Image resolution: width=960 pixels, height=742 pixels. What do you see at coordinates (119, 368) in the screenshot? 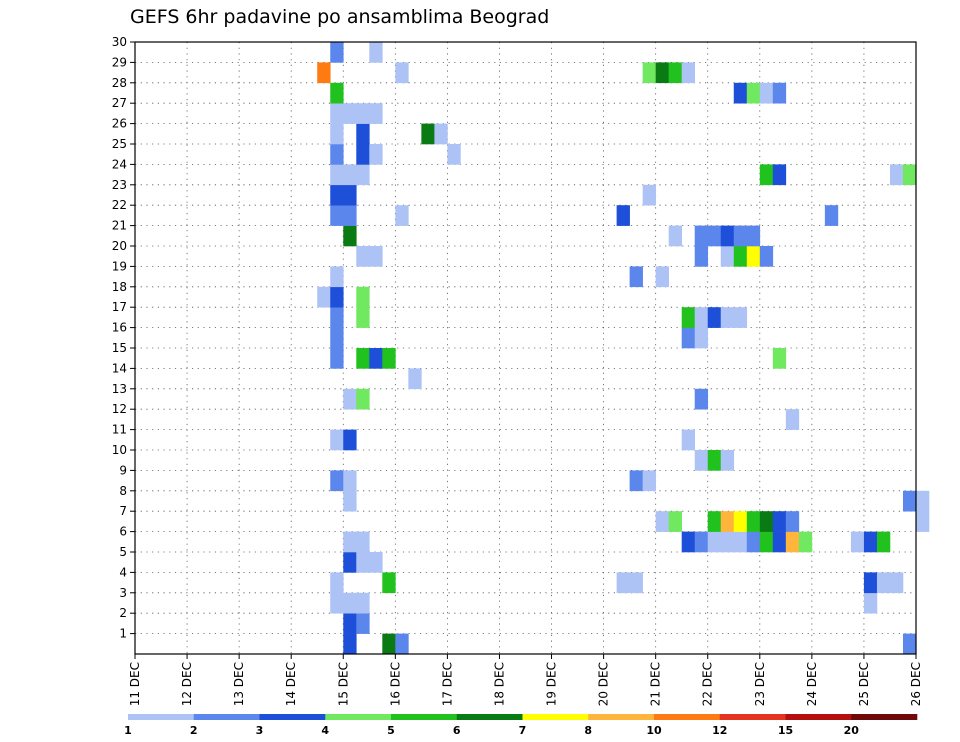
I see `y-tick-label: 14` at bounding box center [119, 368].